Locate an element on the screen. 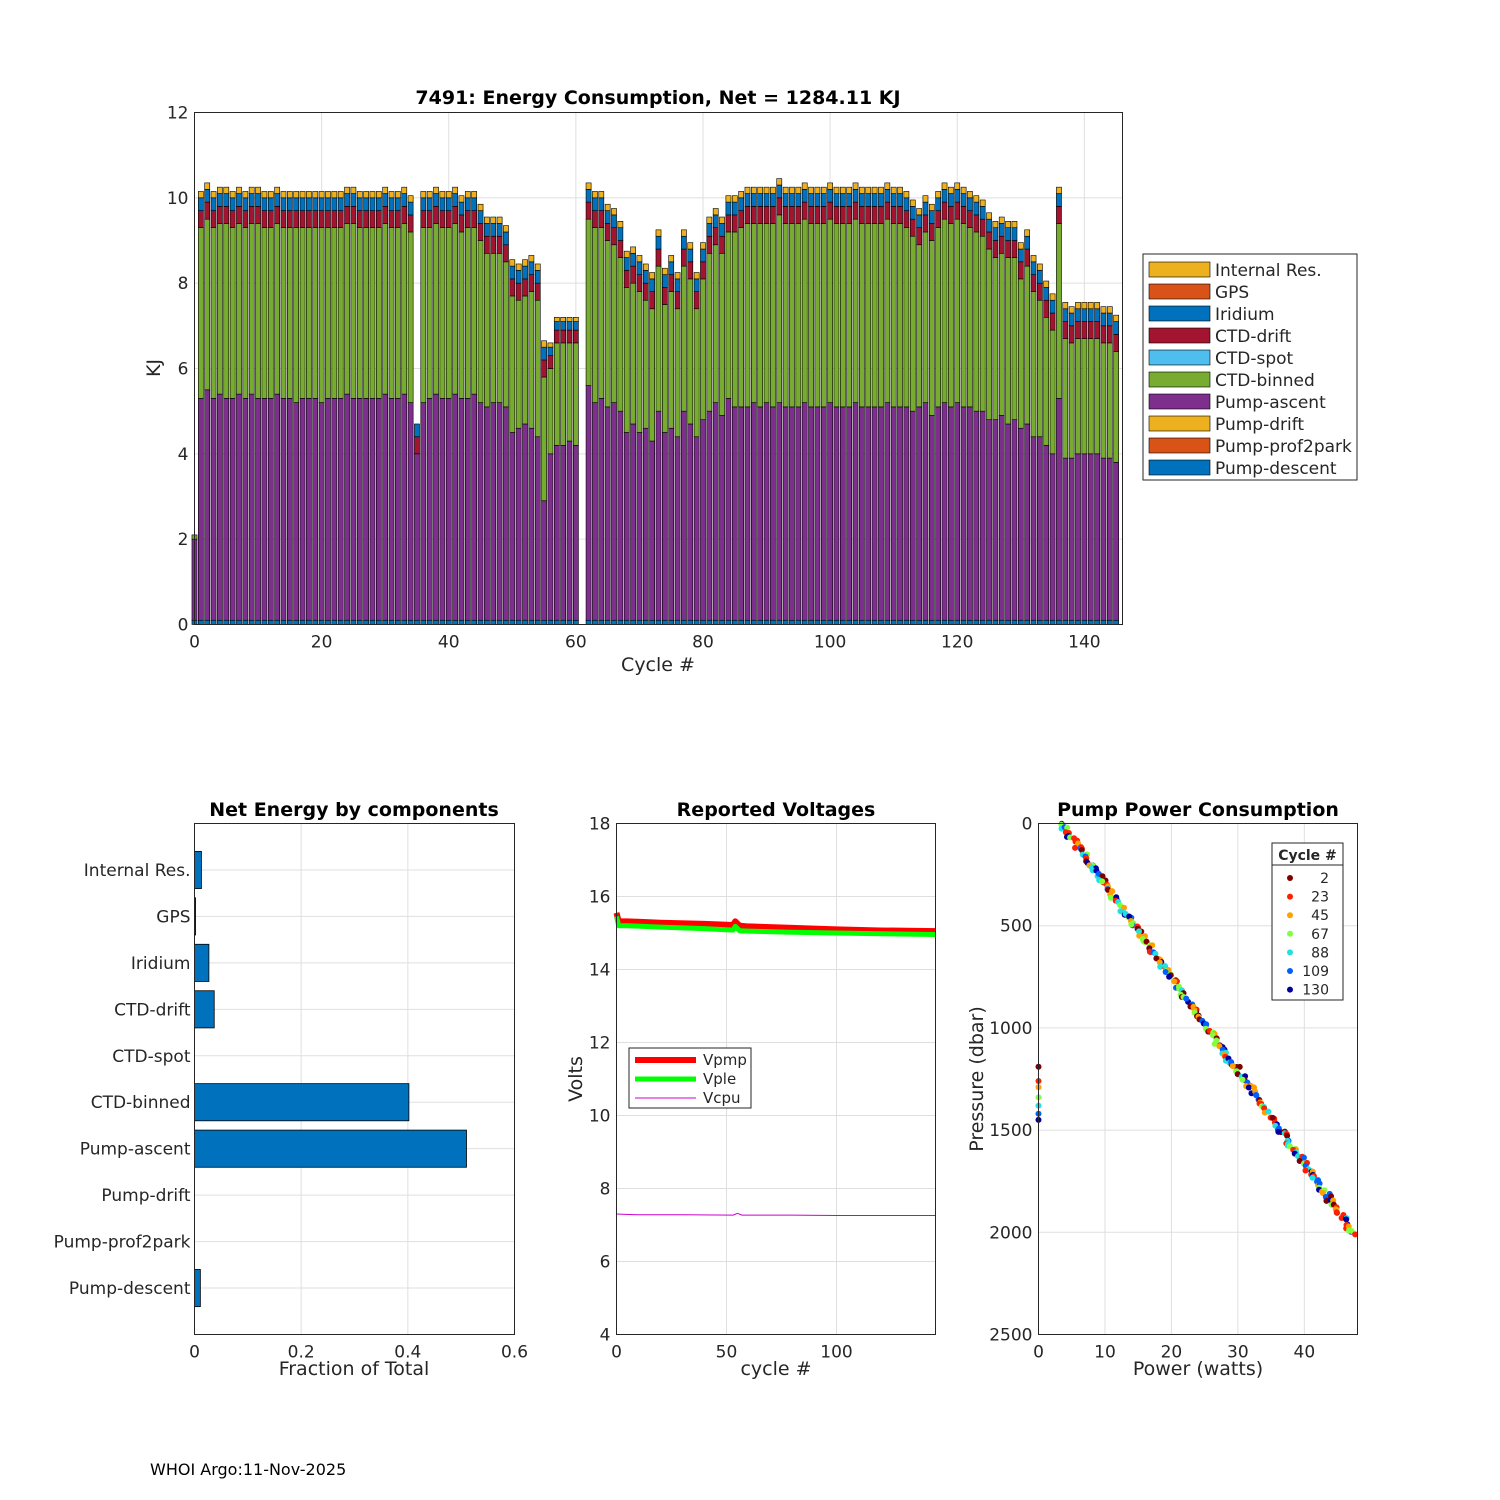  components-bar is located at coordinates (198, 869).